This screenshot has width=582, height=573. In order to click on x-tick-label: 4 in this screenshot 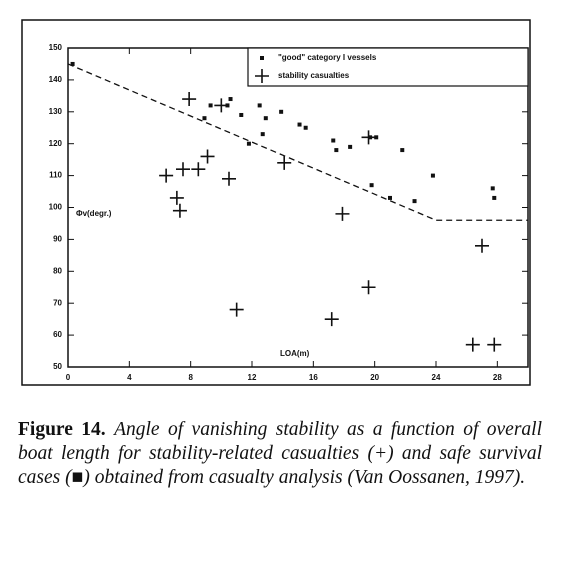, I will do `click(129, 377)`.